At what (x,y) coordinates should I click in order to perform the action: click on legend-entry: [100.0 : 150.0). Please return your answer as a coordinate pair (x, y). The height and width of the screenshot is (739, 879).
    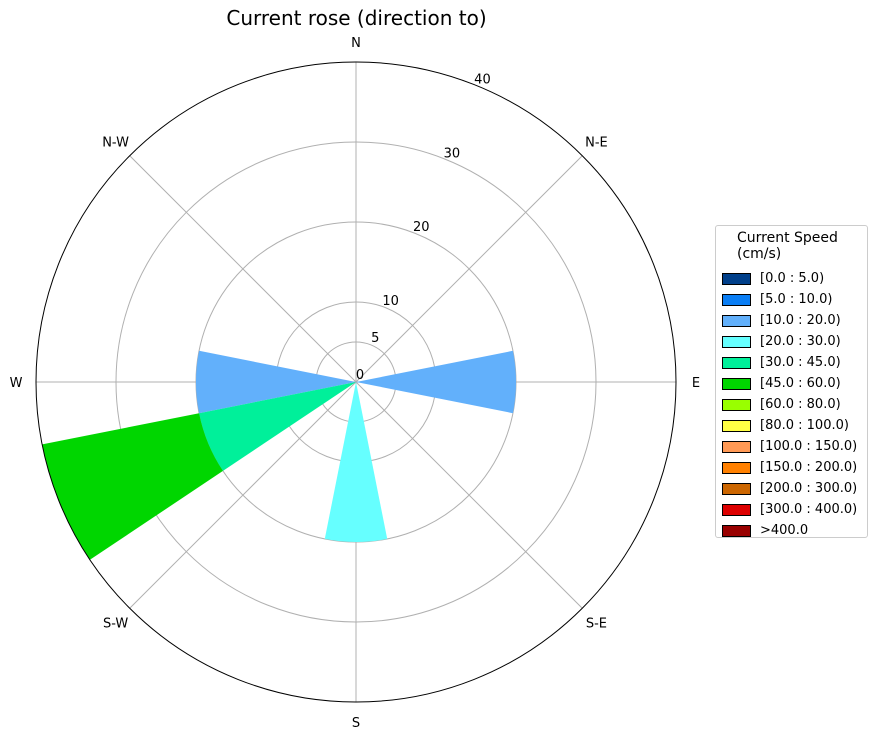
    Looking at the image, I should click on (791, 446).